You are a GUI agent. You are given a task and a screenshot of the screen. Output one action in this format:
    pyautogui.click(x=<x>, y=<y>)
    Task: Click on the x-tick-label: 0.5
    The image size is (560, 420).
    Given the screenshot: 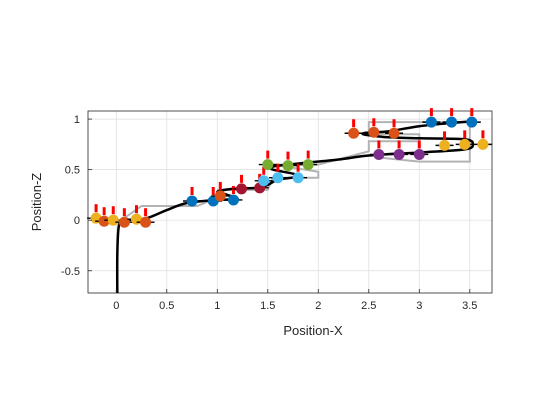 What is the action you would take?
    pyautogui.click(x=166, y=306)
    